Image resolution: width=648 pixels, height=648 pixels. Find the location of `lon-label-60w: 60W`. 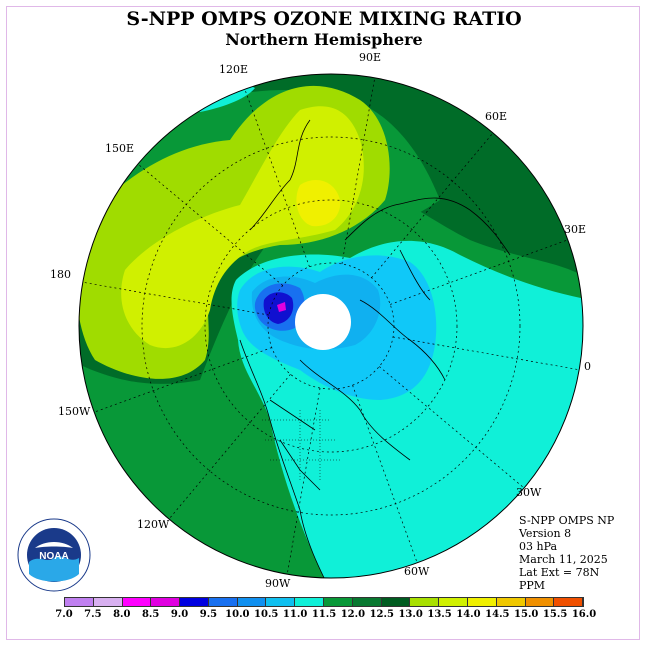

lon-label-60w: 60W is located at coordinates (417, 571).